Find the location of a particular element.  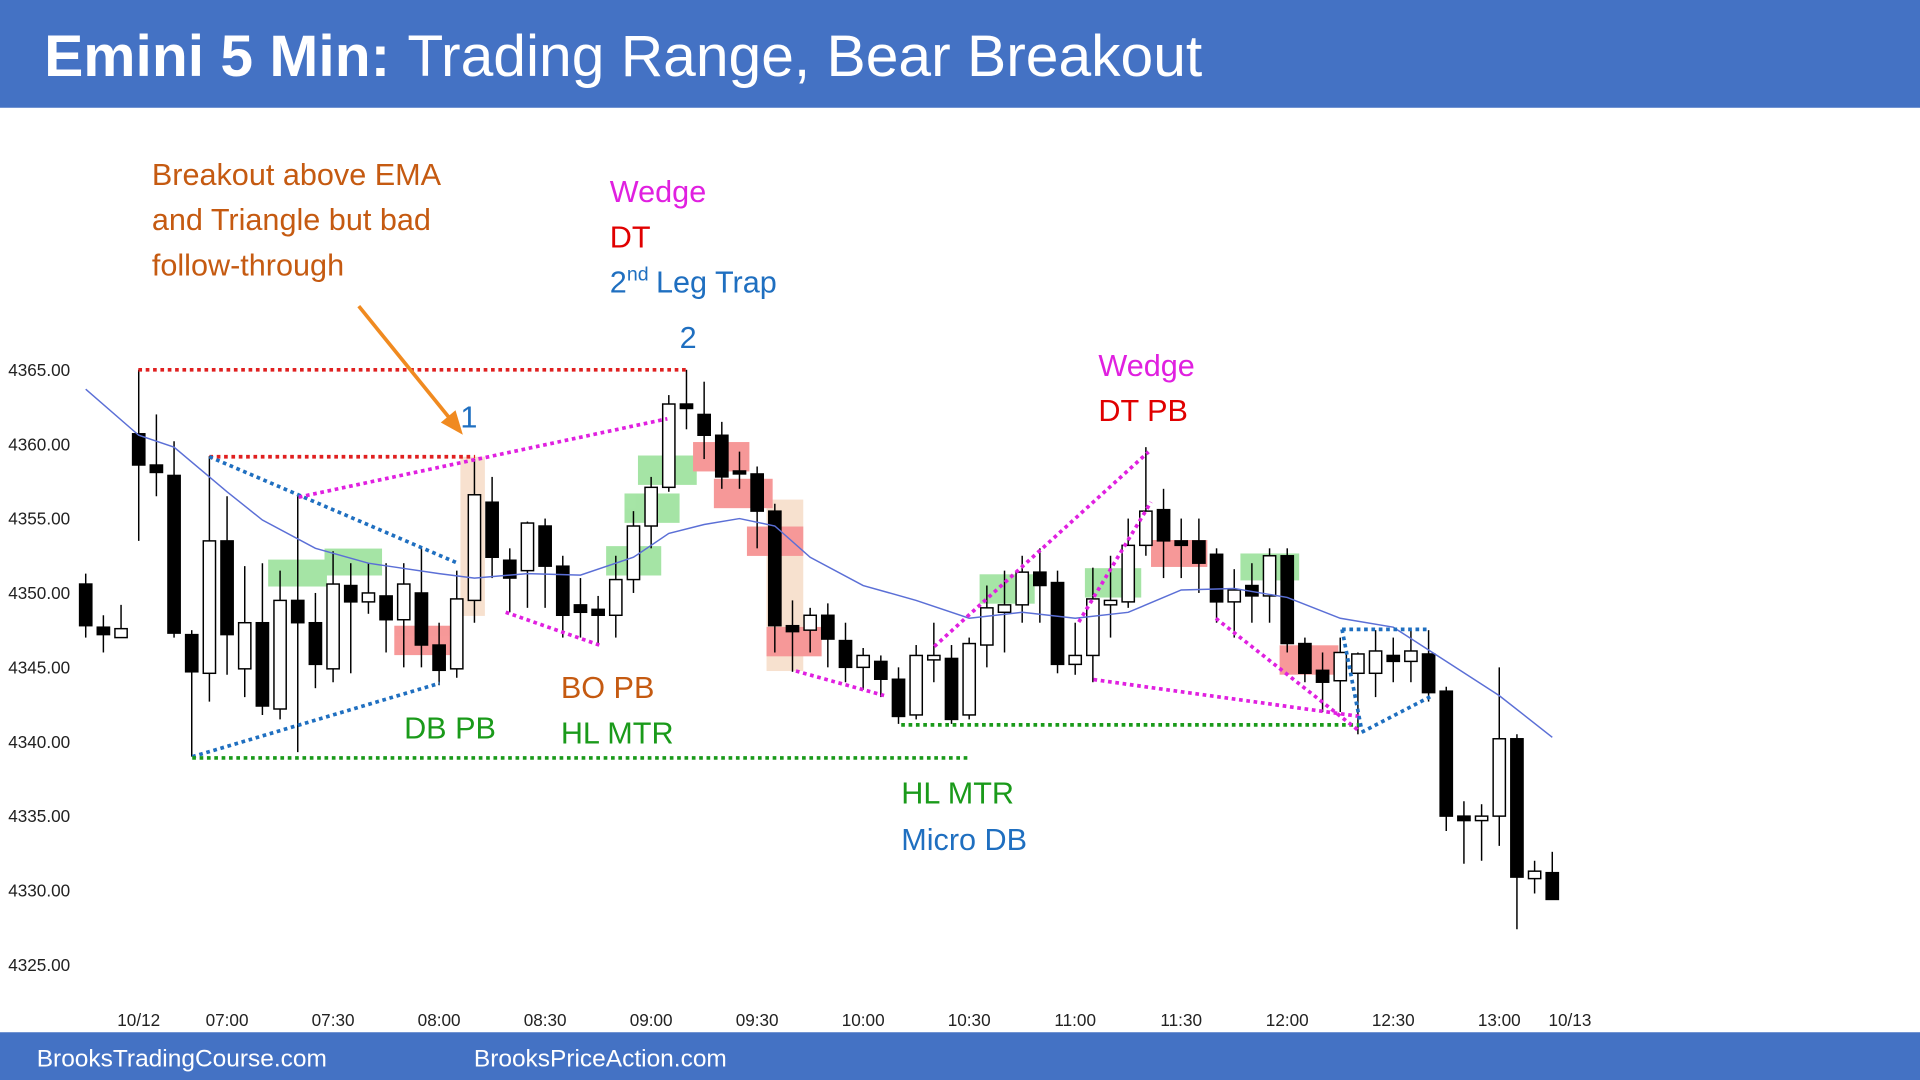

annotation-part: Leg Trap is located at coordinates (716, 283).